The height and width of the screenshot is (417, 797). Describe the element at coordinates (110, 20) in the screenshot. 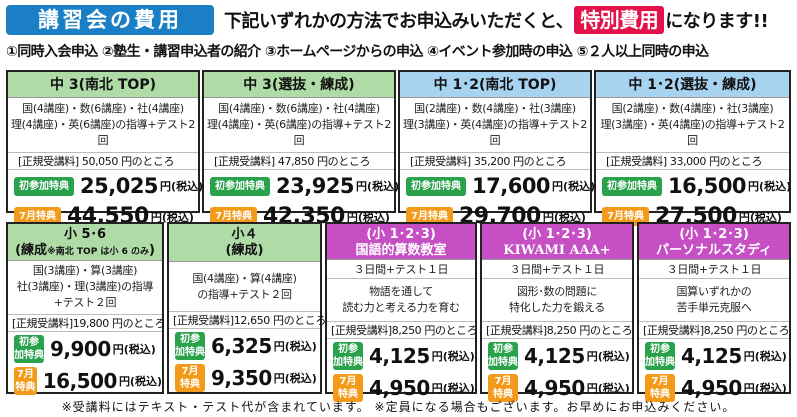

I see `section-title-badge: 講習会の費用` at that location.